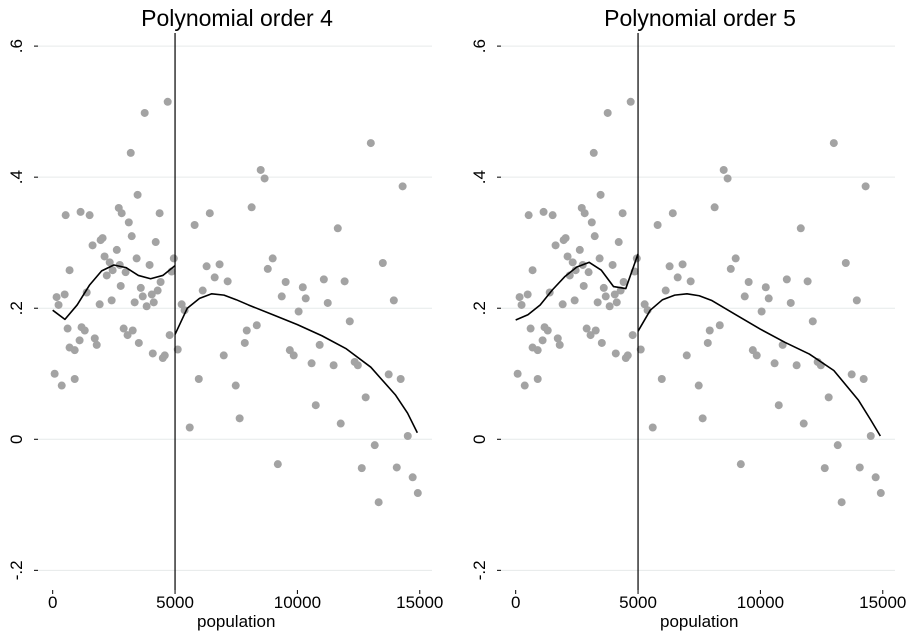  What do you see at coordinates (577, 287) in the screenshot?
I see `fit-line` at bounding box center [577, 287].